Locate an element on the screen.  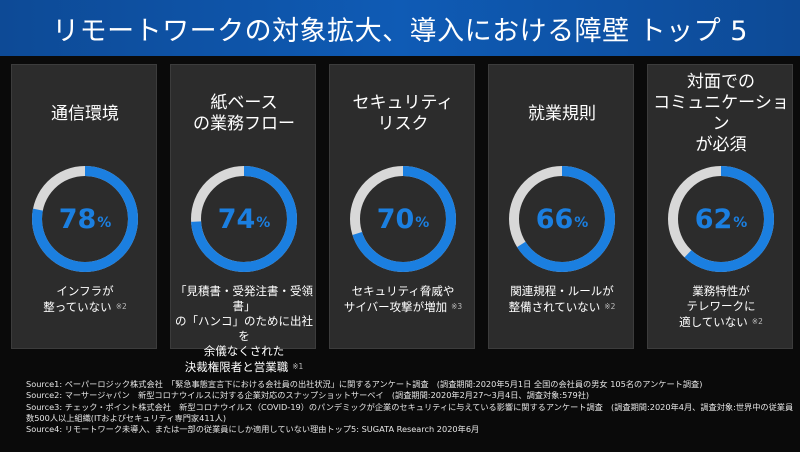
card-note-text: セキュリティ脅威や サイバー攻撃が増加 is located at coordinates (399, 299).